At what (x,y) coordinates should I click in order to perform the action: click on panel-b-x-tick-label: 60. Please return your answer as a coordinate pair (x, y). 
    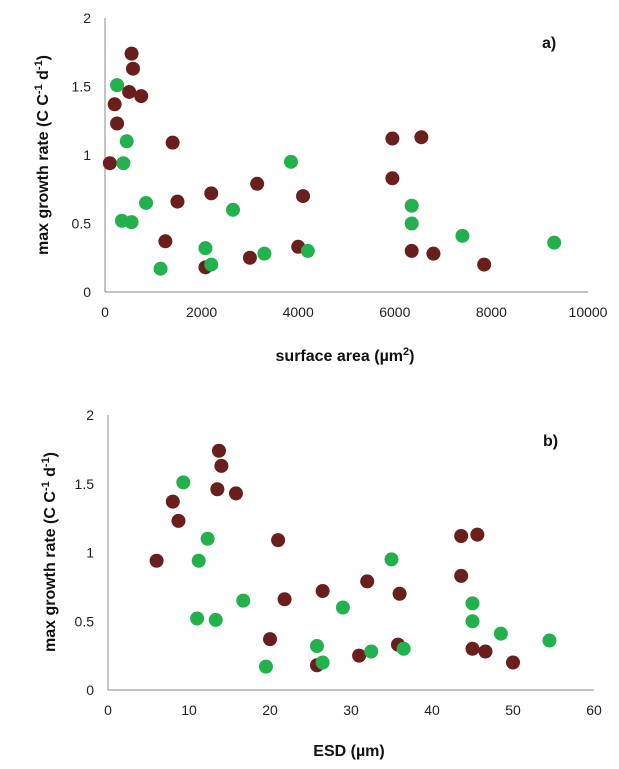
    Looking at the image, I should click on (594, 710).